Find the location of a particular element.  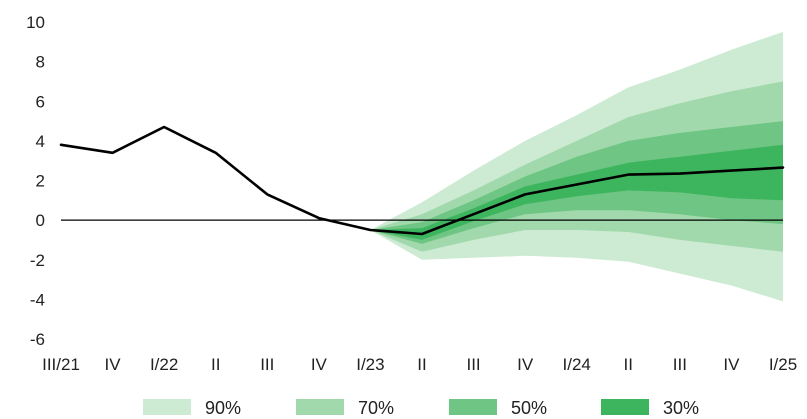

legend-label: 30% is located at coordinates (681, 408).